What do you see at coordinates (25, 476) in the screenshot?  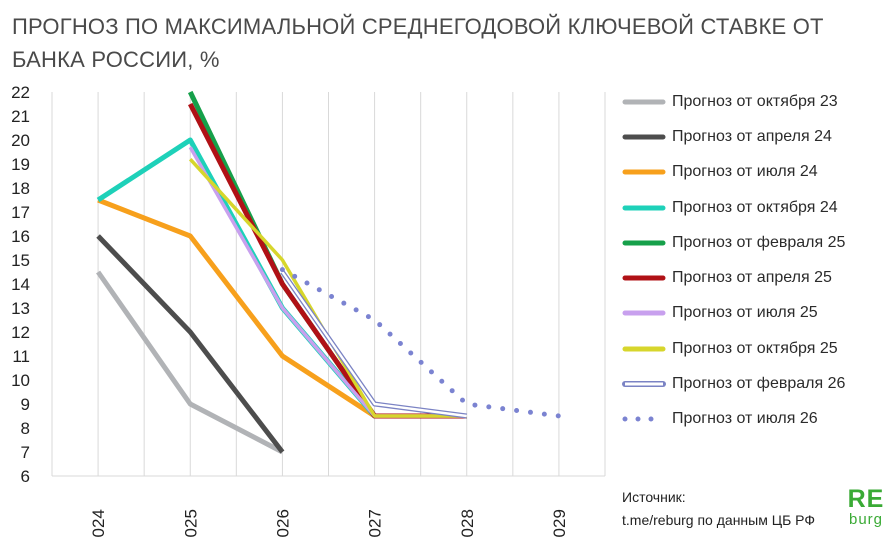 I see `y-tick-label: 6` at bounding box center [25, 476].